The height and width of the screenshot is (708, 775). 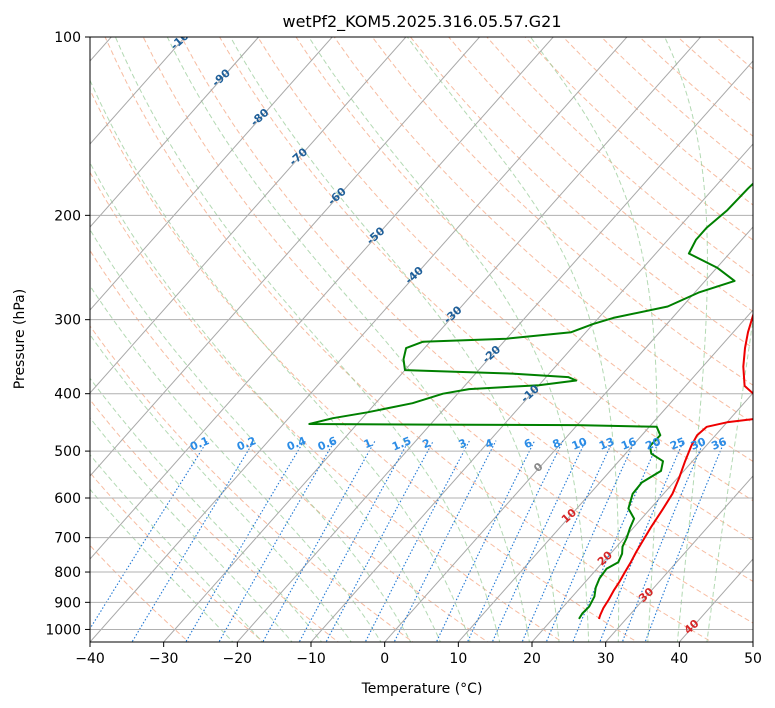 I want to click on x-tick-label: 30, so click(x=606, y=659).